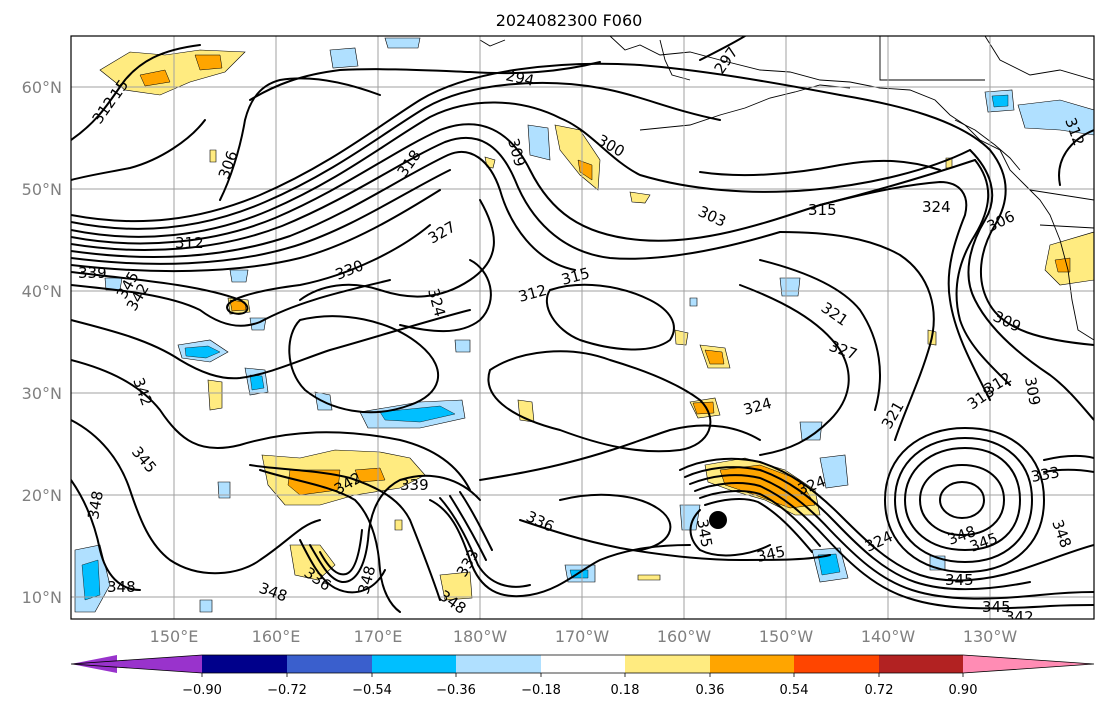  Describe the element at coordinates (520, 78) in the screenshot. I see `contour-label-294: 294` at that location.